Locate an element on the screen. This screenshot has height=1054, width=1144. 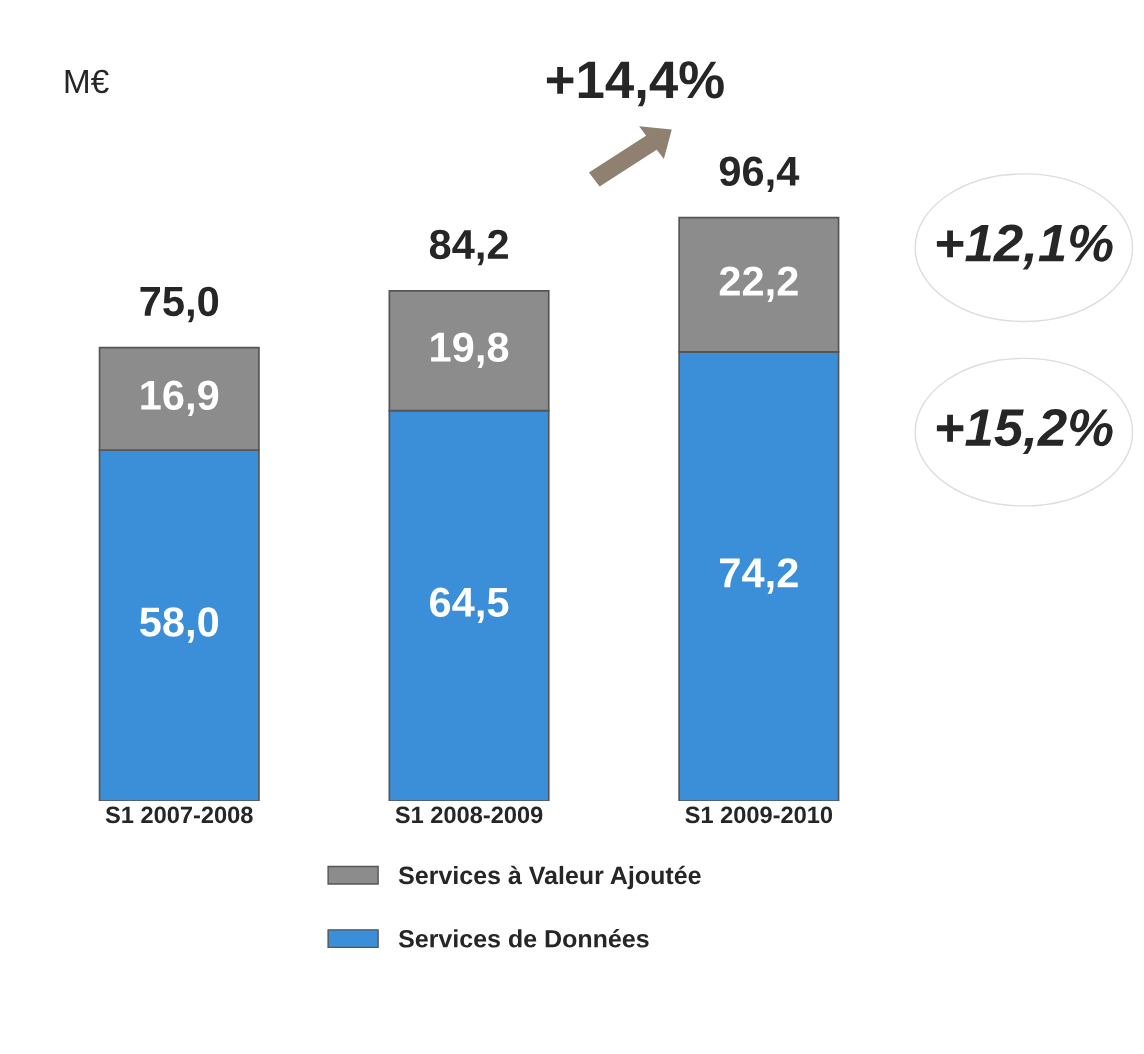
text: +14,4% is located at coordinates (635, 84).